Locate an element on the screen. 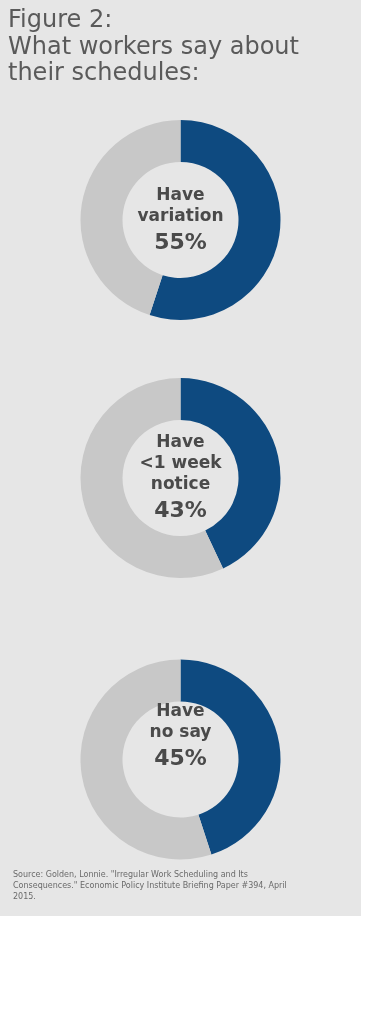 The height and width of the screenshot is (1024, 365). data-label: 45% is located at coordinates (180, 757).